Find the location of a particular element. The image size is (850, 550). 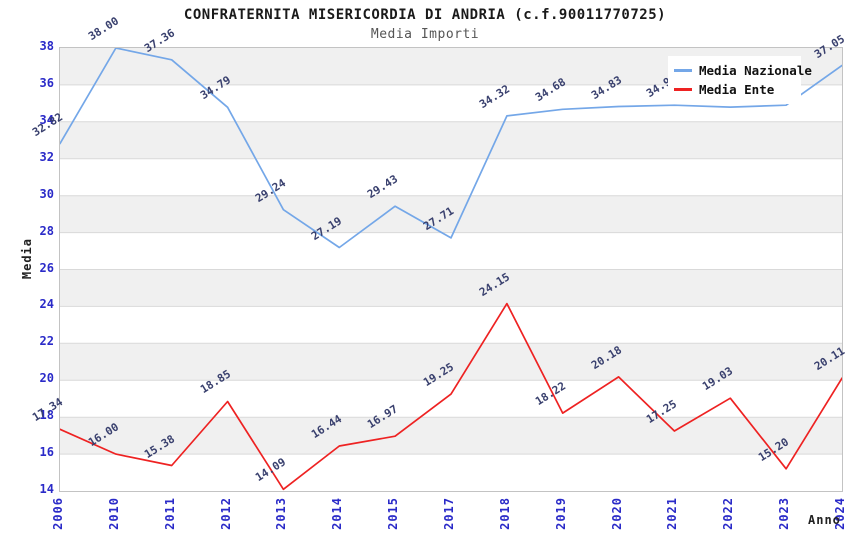

legend-item-media-ente: Media Ente is located at coordinates (737, 89).